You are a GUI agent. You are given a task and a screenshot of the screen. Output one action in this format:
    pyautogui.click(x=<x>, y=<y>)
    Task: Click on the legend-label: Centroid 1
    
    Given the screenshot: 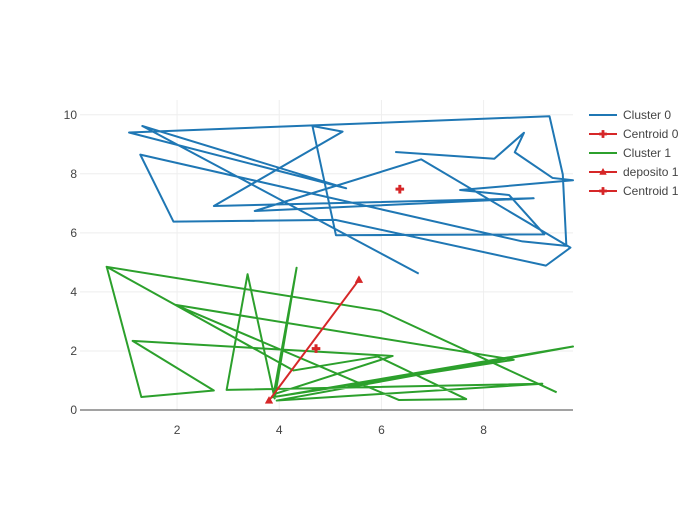 What is the action you would take?
    pyautogui.click(x=651, y=191)
    